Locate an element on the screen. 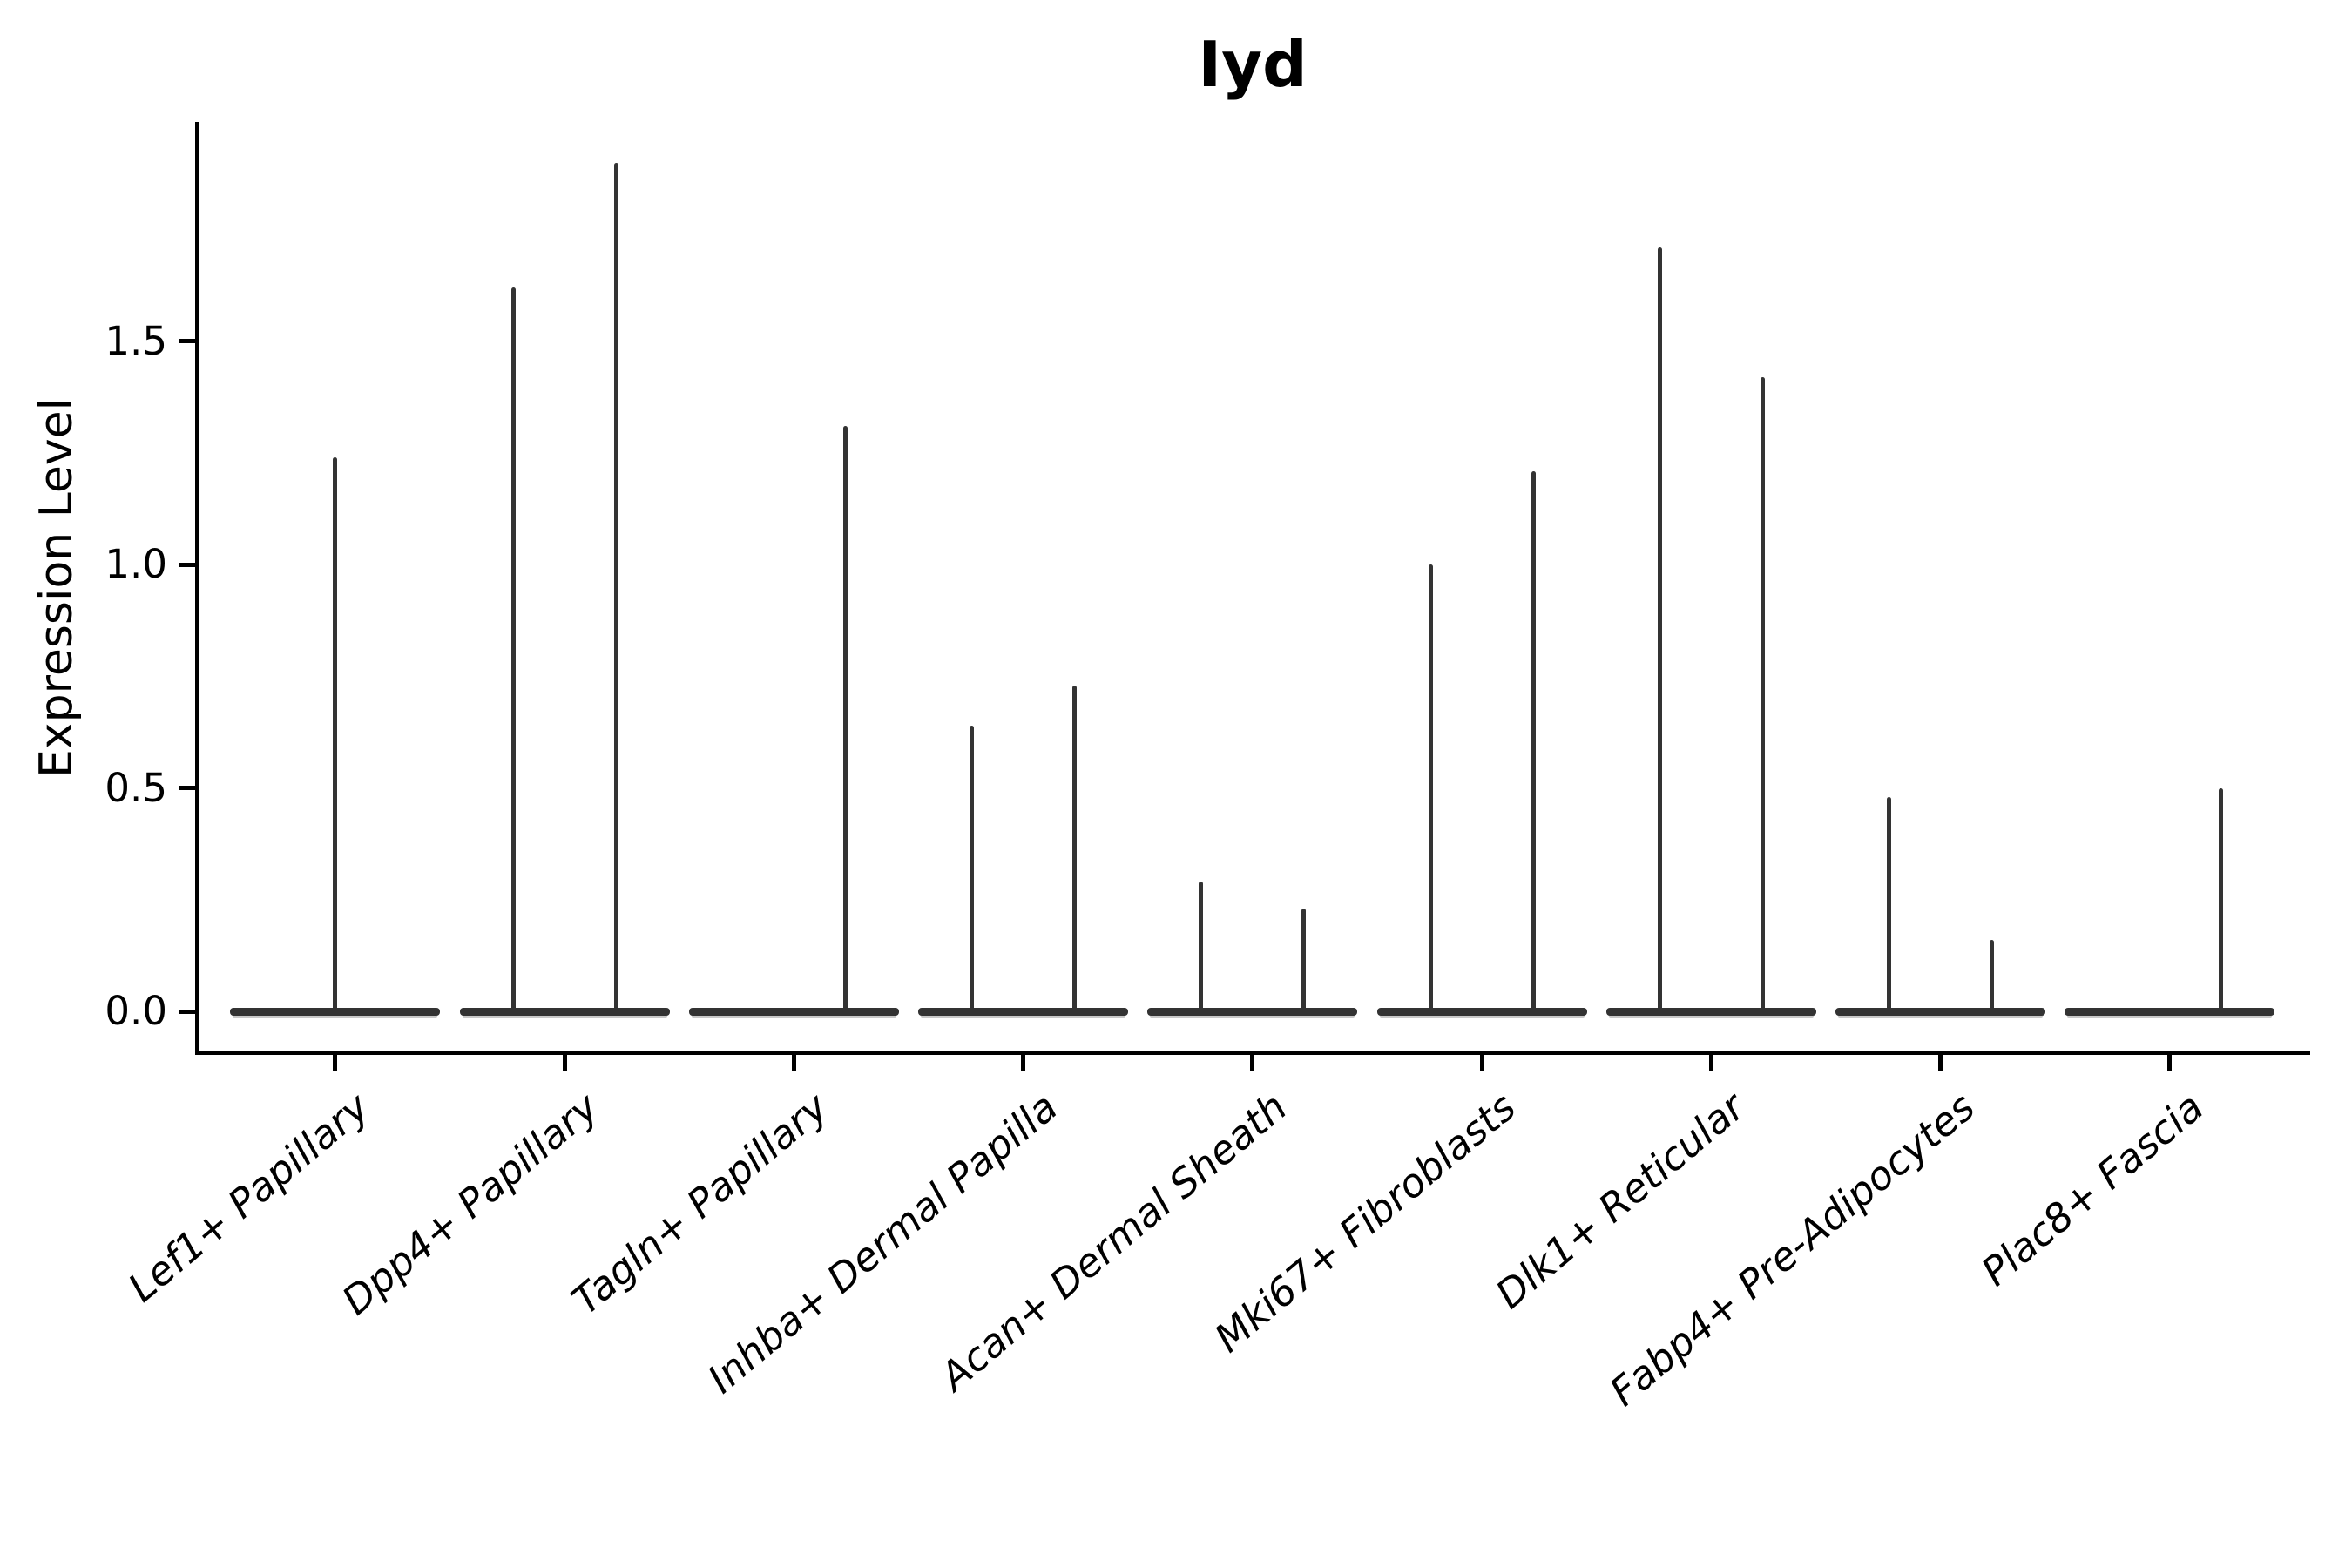 This screenshot has height=1568, width=2352. y-tick-label: 1.0 is located at coordinates (136, 564).